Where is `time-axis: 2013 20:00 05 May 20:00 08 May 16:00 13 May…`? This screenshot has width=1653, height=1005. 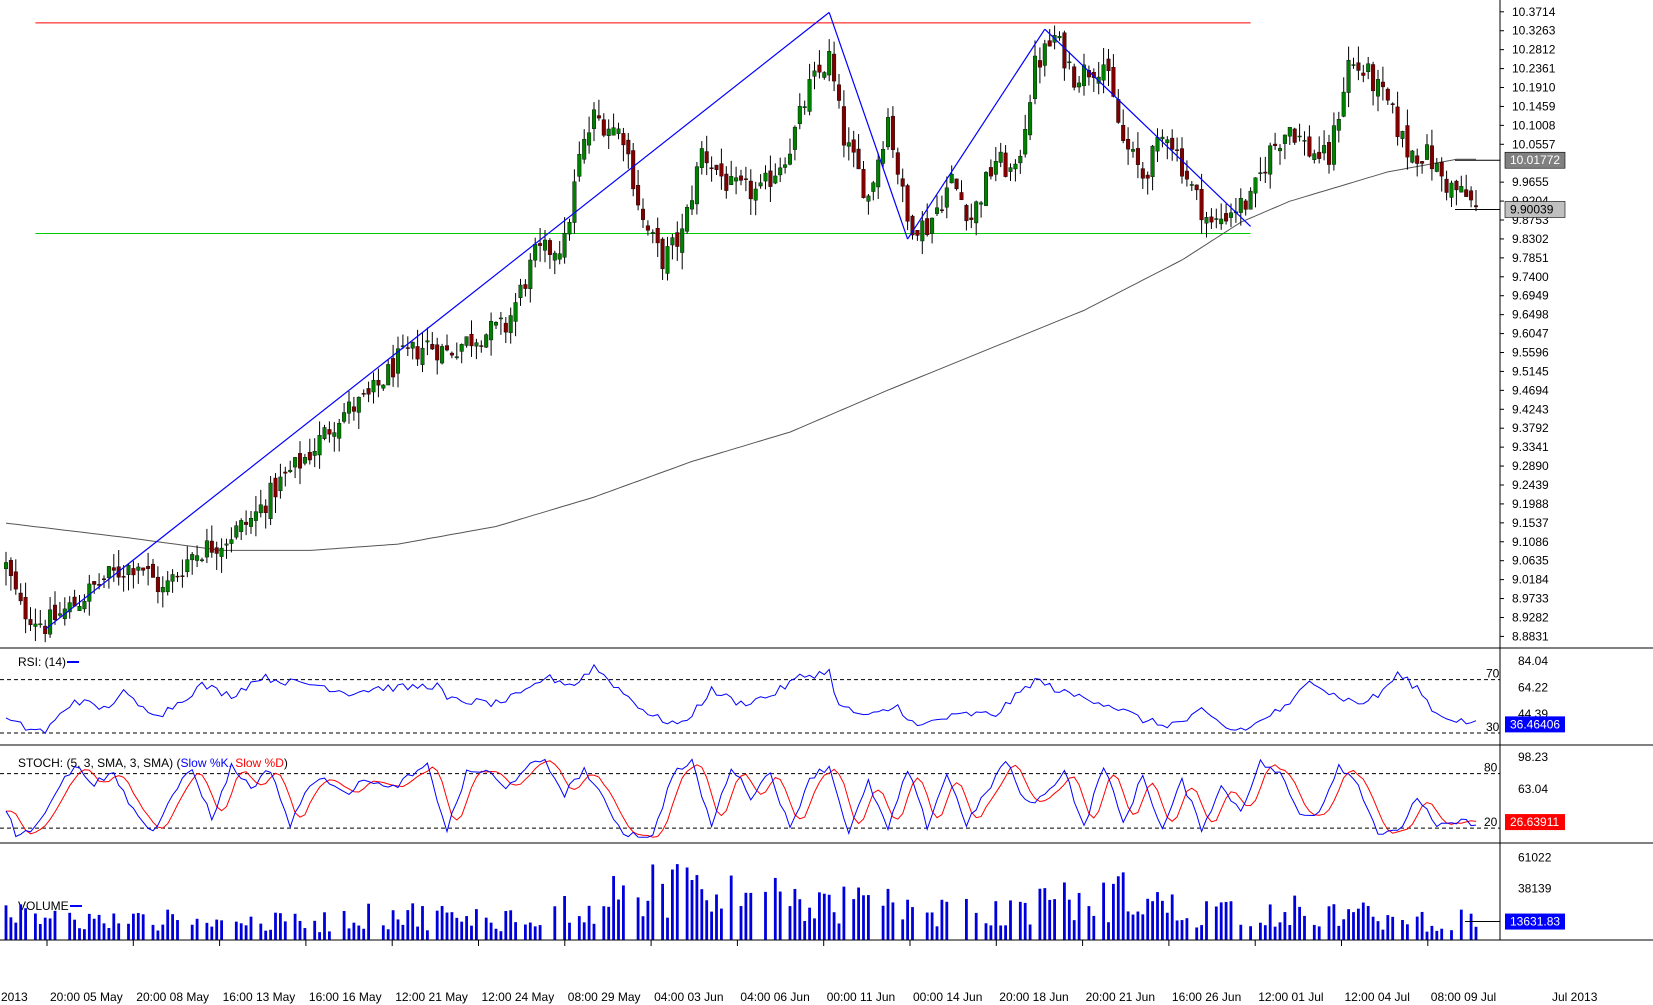 time-axis: 2013 20:00 05 May 20:00 08 May 16:00 13 May… is located at coordinates (799, 972).